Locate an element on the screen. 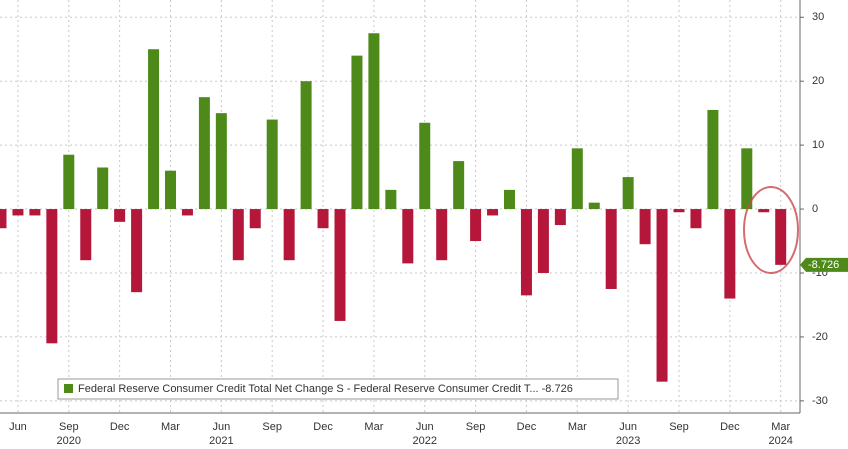 This screenshot has height=449, width=848. legend-swatch is located at coordinates (68, 388).